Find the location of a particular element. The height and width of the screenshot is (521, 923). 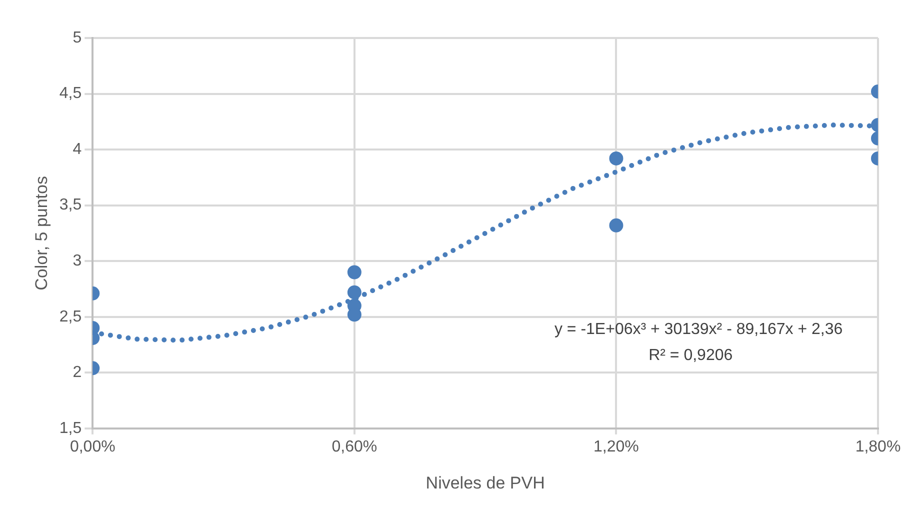

x-tick-label: 1,80% is located at coordinates (878, 447).